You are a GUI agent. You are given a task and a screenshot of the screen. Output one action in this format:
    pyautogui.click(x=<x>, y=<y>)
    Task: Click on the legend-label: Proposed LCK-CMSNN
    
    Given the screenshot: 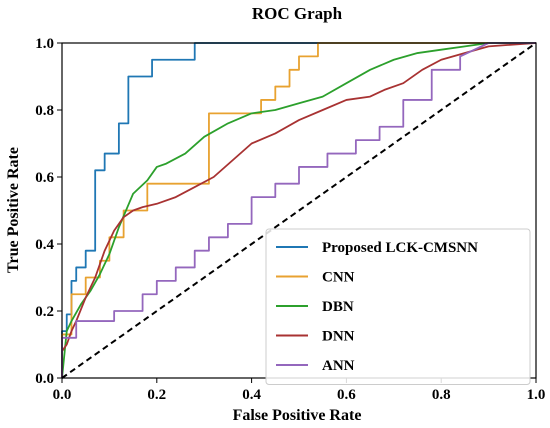 What is the action you would take?
    pyautogui.click(x=400, y=248)
    